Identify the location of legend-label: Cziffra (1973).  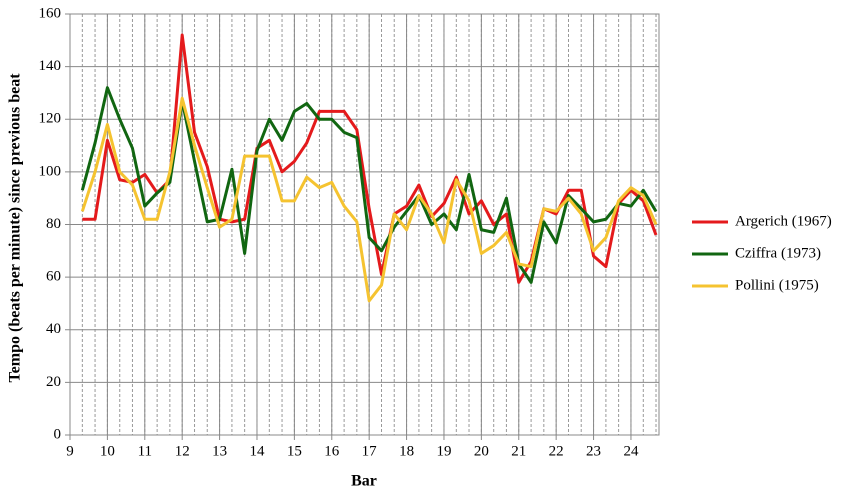
(778, 253).